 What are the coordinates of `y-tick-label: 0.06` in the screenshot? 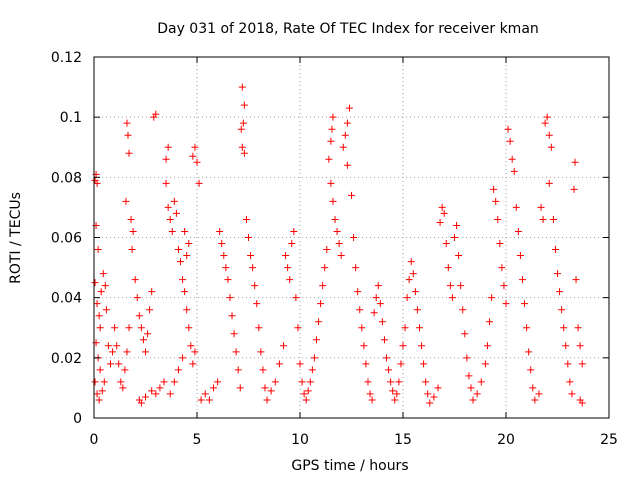 It's located at (66, 239).